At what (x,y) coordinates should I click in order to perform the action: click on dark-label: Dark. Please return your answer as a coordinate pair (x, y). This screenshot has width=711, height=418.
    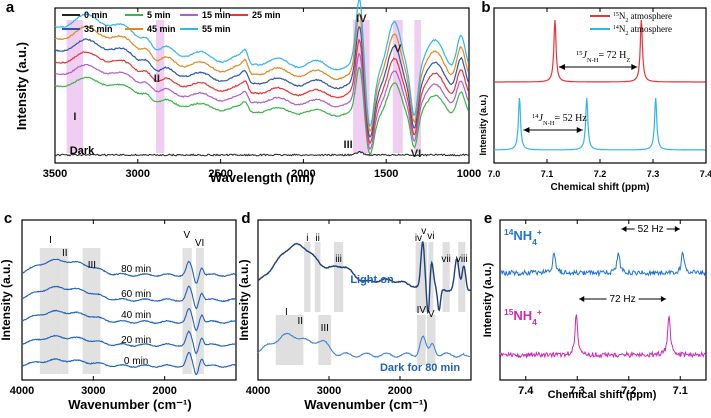
    Looking at the image, I should click on (82, 151).